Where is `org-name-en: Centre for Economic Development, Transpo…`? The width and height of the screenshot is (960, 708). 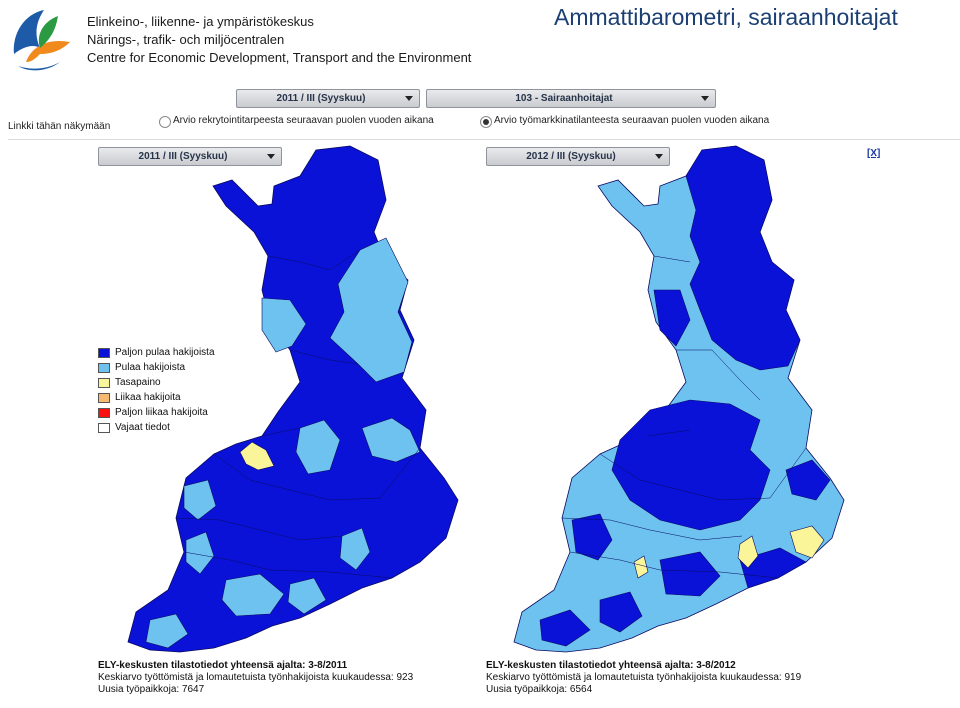 org-name-en: Centre for Economic Development, Transpo… is located at coordinates (279, 57).